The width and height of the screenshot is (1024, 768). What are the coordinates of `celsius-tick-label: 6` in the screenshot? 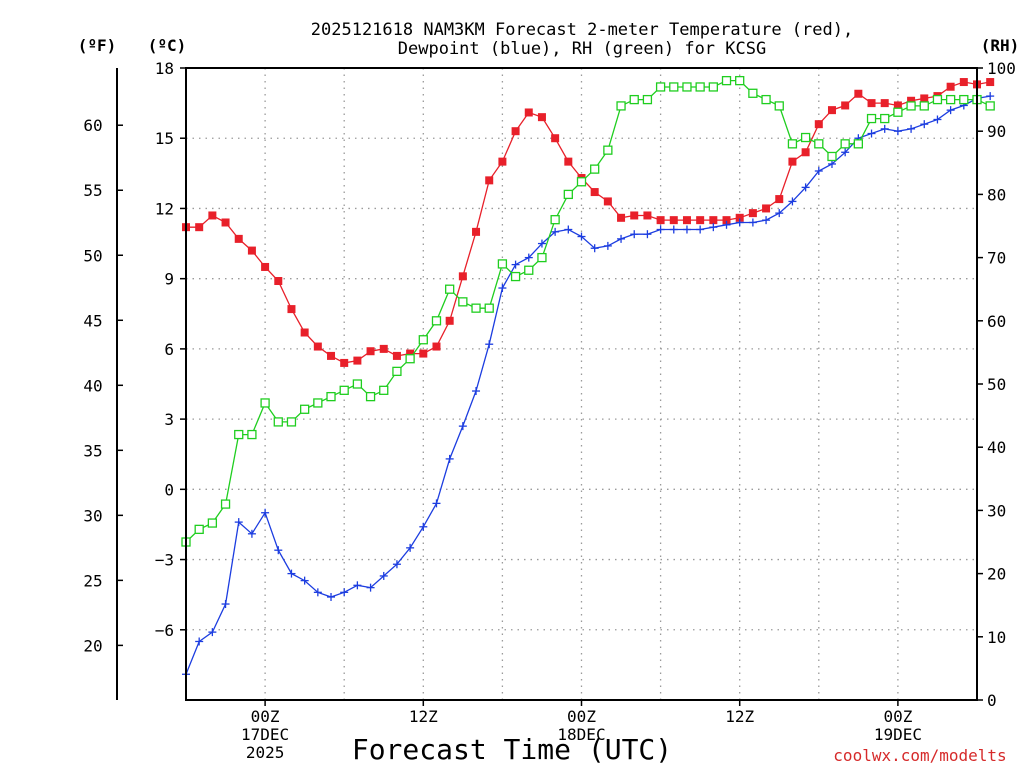 It's located at (169, 349).